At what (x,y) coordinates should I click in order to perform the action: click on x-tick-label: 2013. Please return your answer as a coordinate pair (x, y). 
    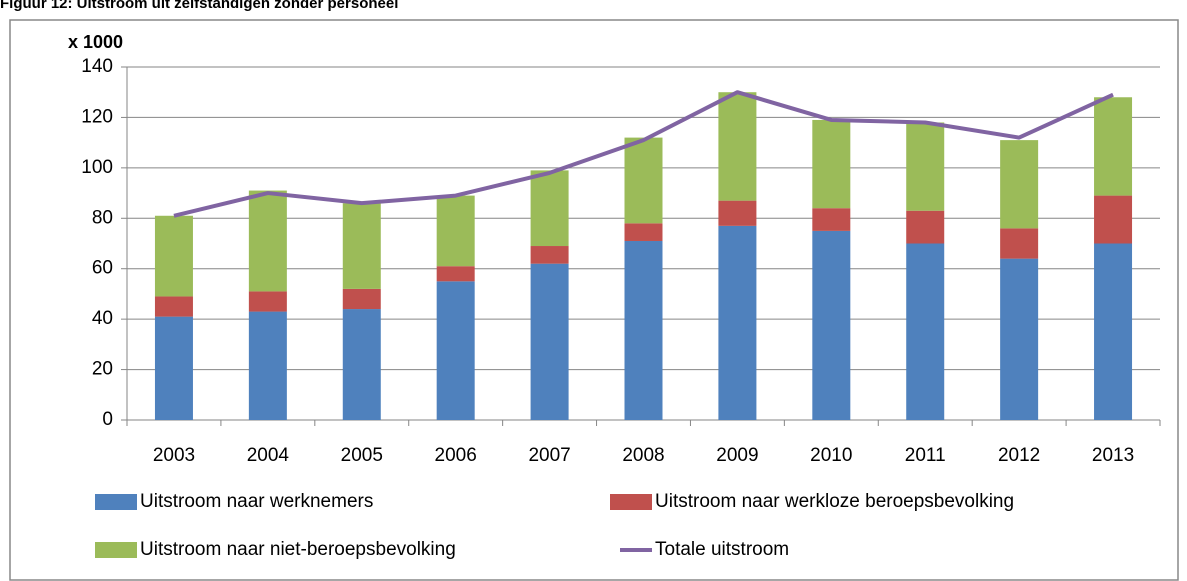
    Looking at the image, I should click on (1113, 455).